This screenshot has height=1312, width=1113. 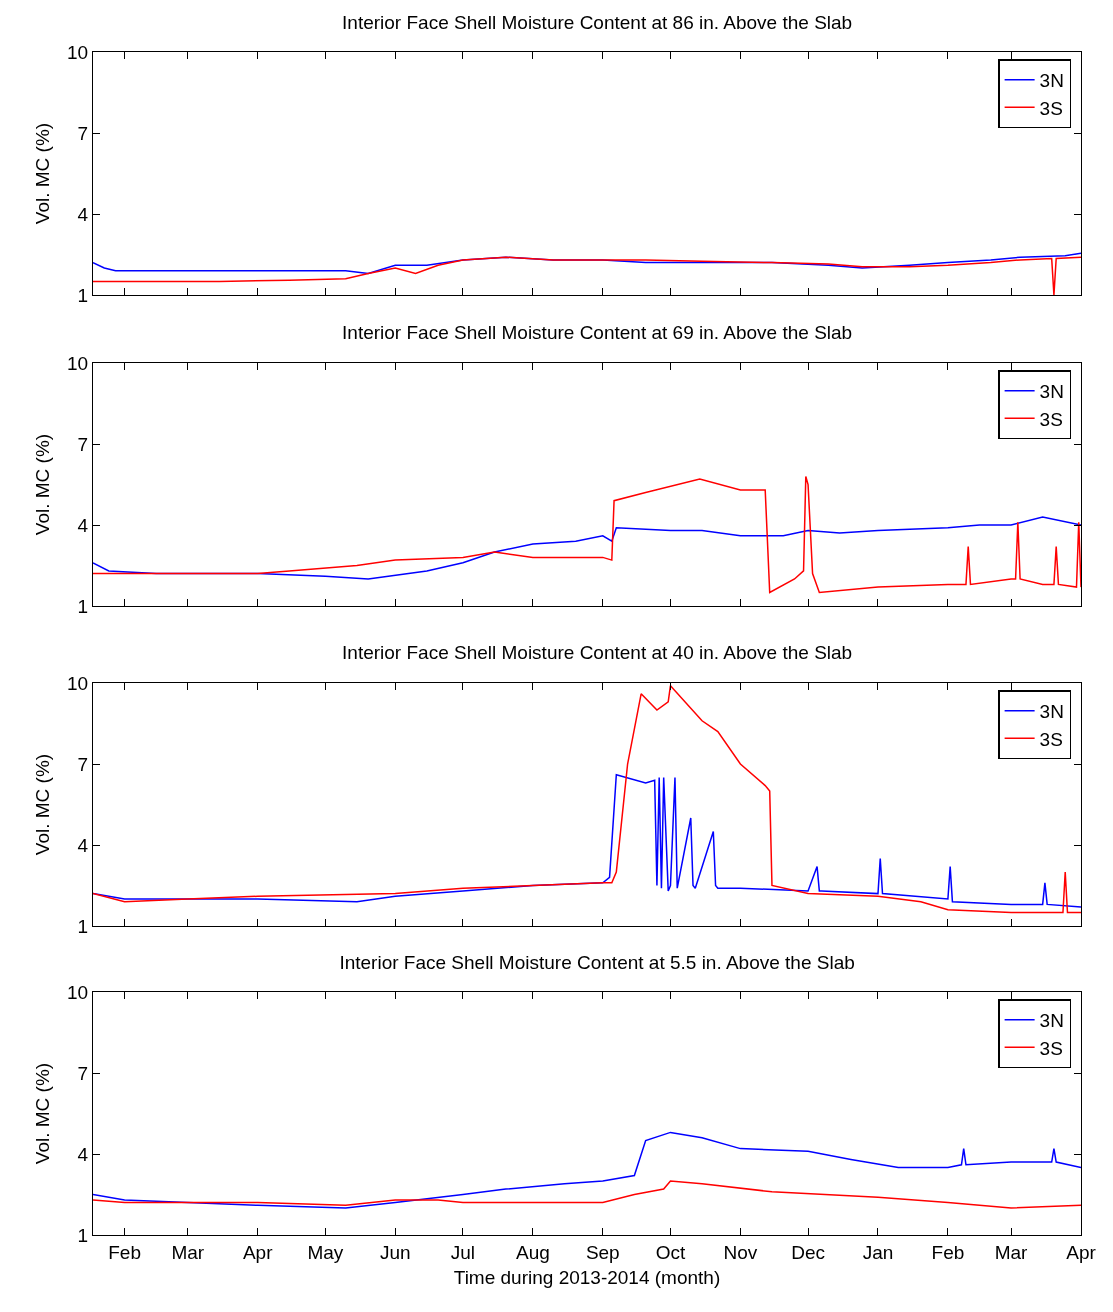 What do you see at coordinates (597, 22) in the screenshot?
I see `chart-title: Interior Face Shell Moisture Content at 86 in. Above the Slab` at bounding box center [597, 22].